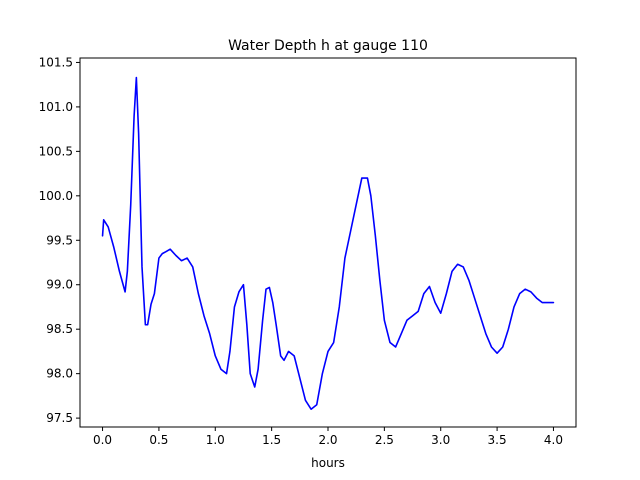 The height and width of the screenshot is (480, 640). Describe the element at coordinates (59, 329) in the screenshot. I see `y-tick-label: 98.5` at that location.